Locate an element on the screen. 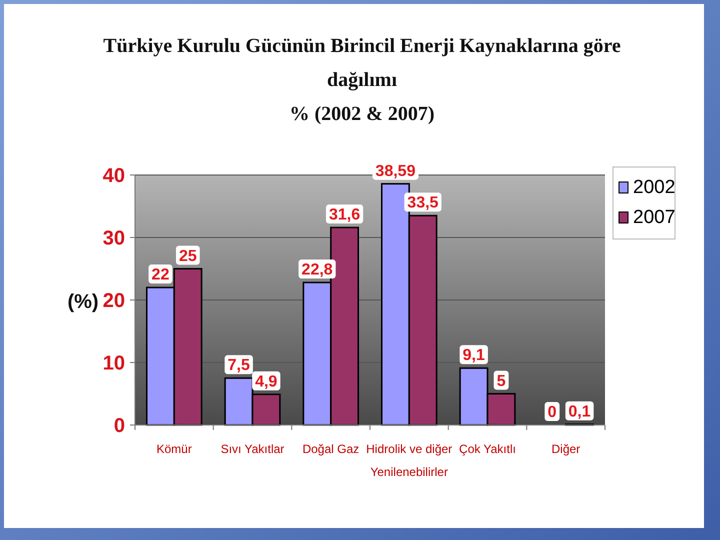 The width and height of the screenshot is (720, 540). data-label: 7,5 is located at coordinates (239, 365).